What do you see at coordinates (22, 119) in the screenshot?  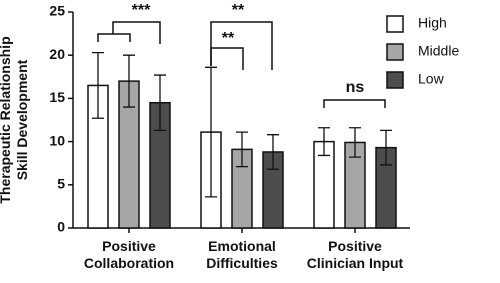 I see `y-label-line: Skill Development` at bounding box center [22, 119].